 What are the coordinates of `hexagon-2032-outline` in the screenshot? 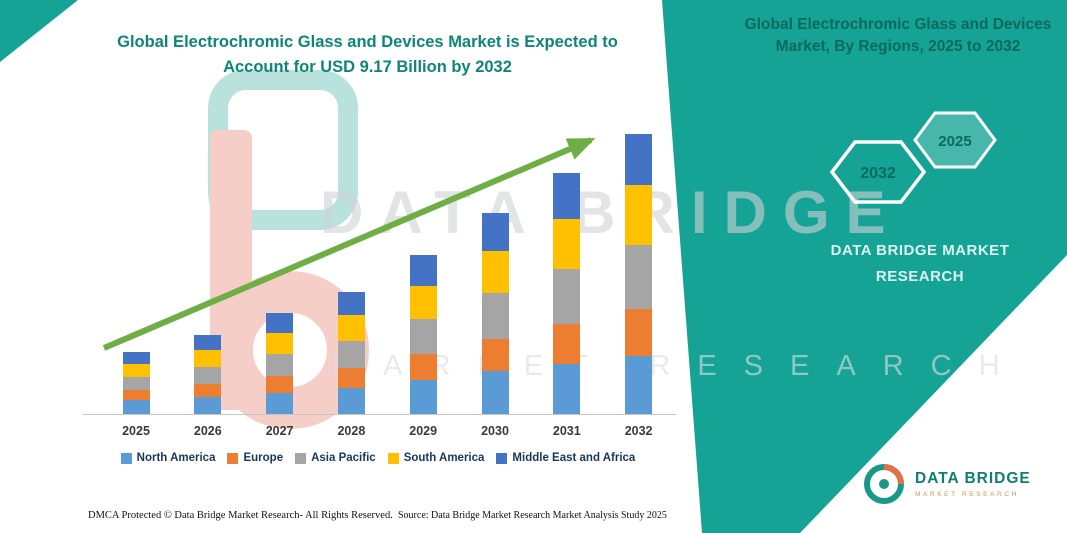 It's located at (878, 172).